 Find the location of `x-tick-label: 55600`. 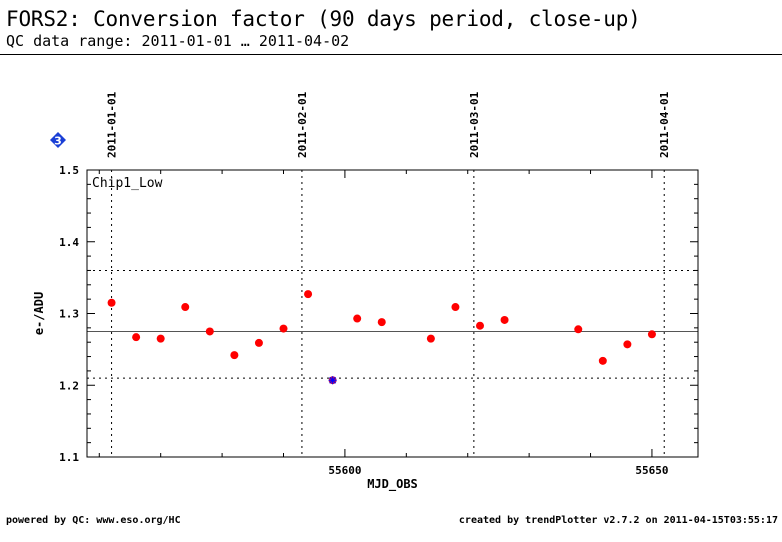

x-tick-label: 55600 is located at coordinates (344, 470).